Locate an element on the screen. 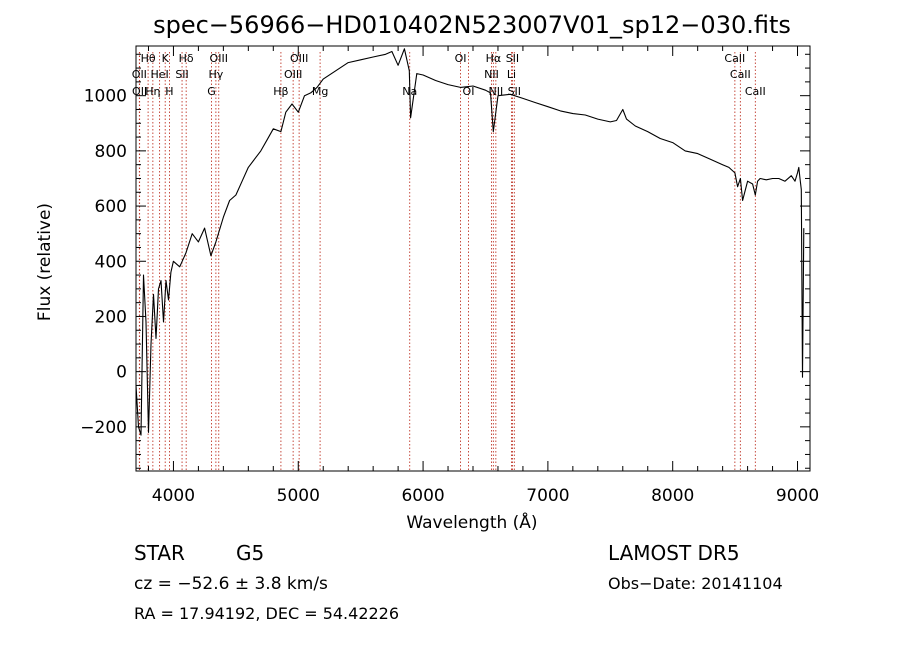  y-axis-label: Flux (relative) is located at coordinates (45, 262).